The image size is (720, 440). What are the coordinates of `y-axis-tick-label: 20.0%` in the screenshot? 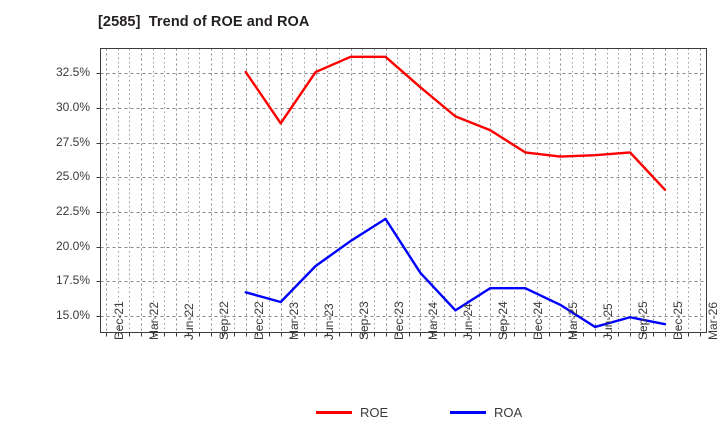 It's located at (72, 245).